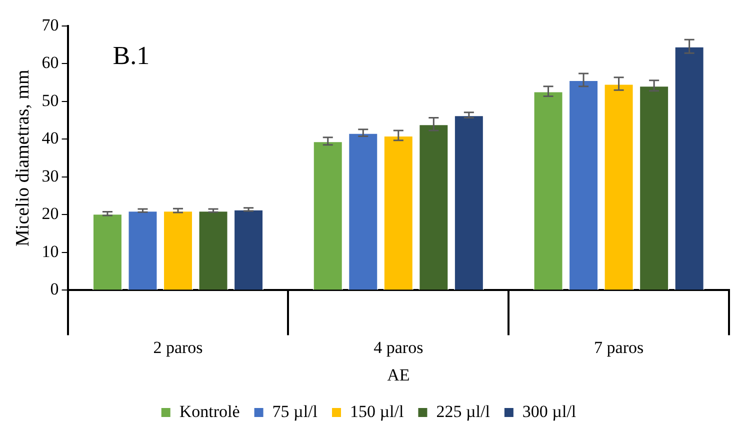  Describe the element at coordinates (619, 347) in the screenshot. I see `x-tick-label: 7 paros` at that location.